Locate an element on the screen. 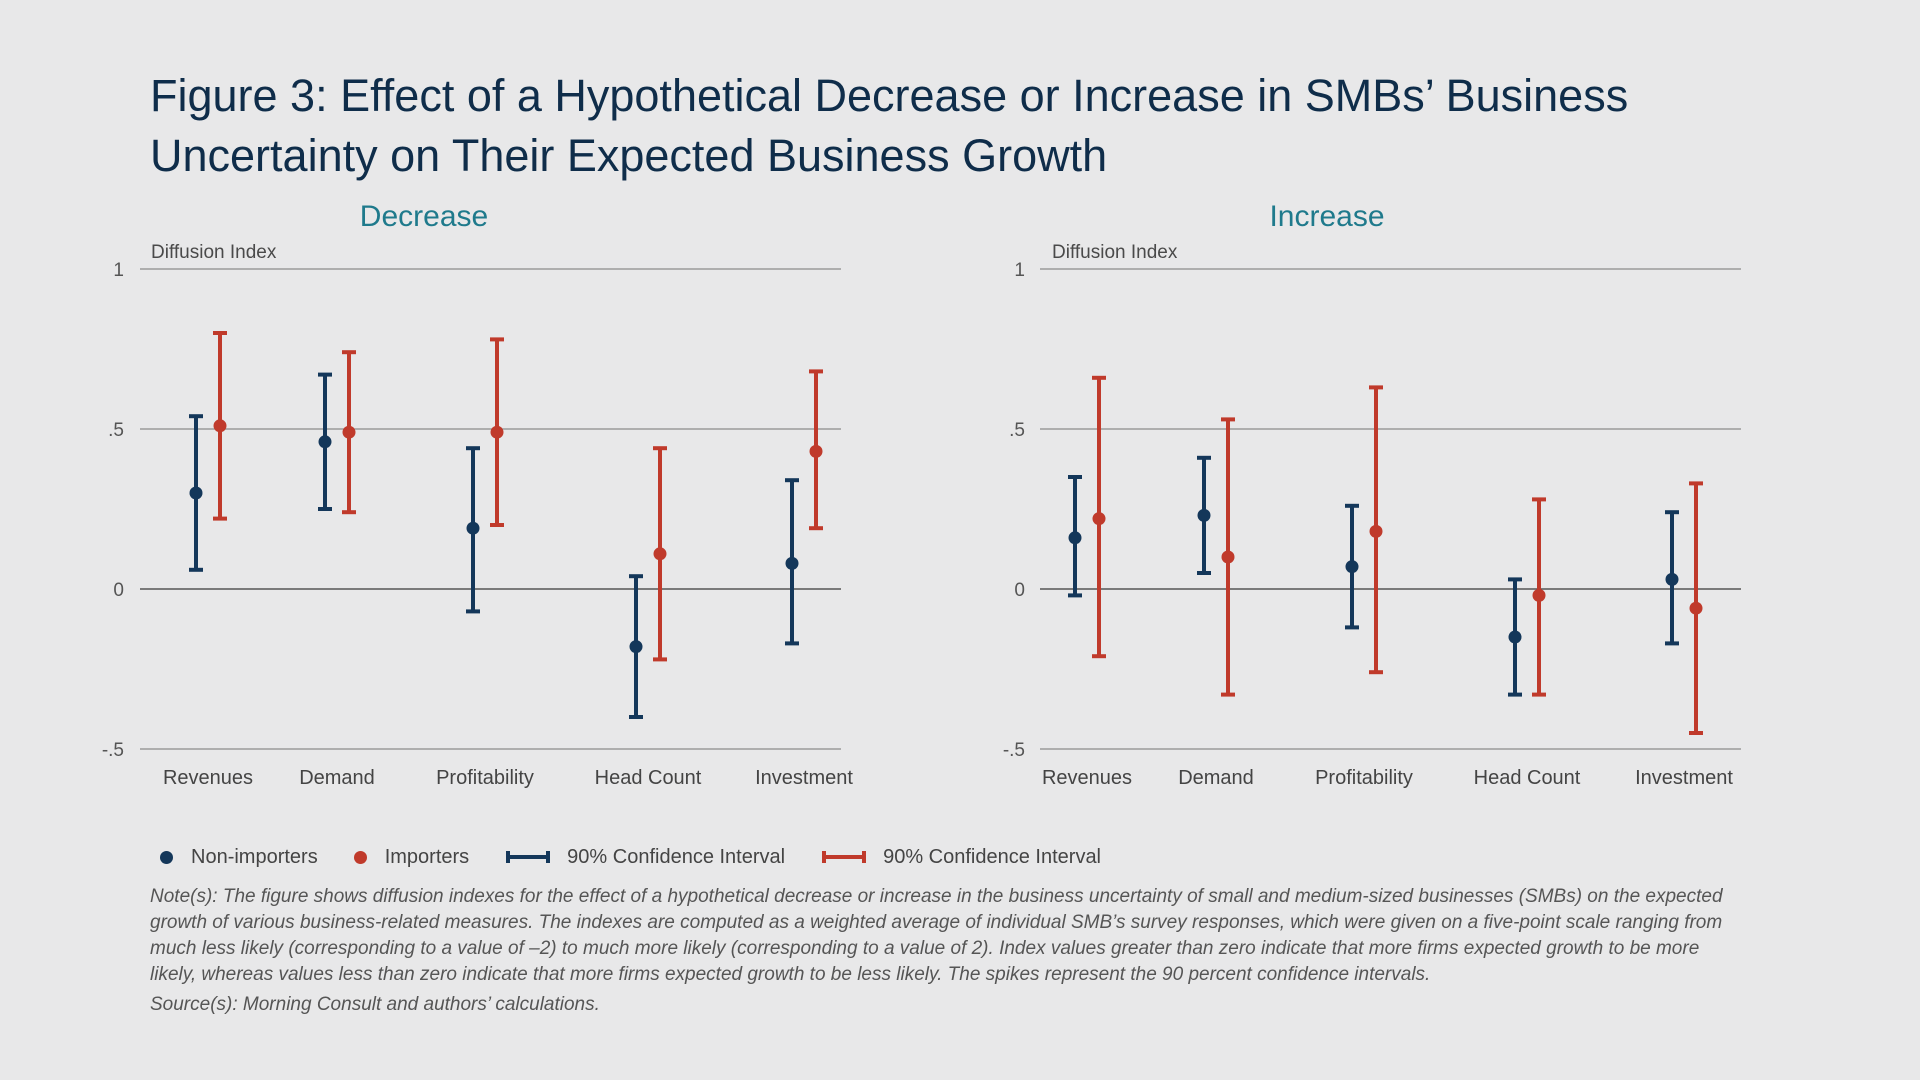 This screenshot has width=1920, height=1080. legend-label-ci-non-importers: 90% Confidence Interval is located at coordinates (676, 856).